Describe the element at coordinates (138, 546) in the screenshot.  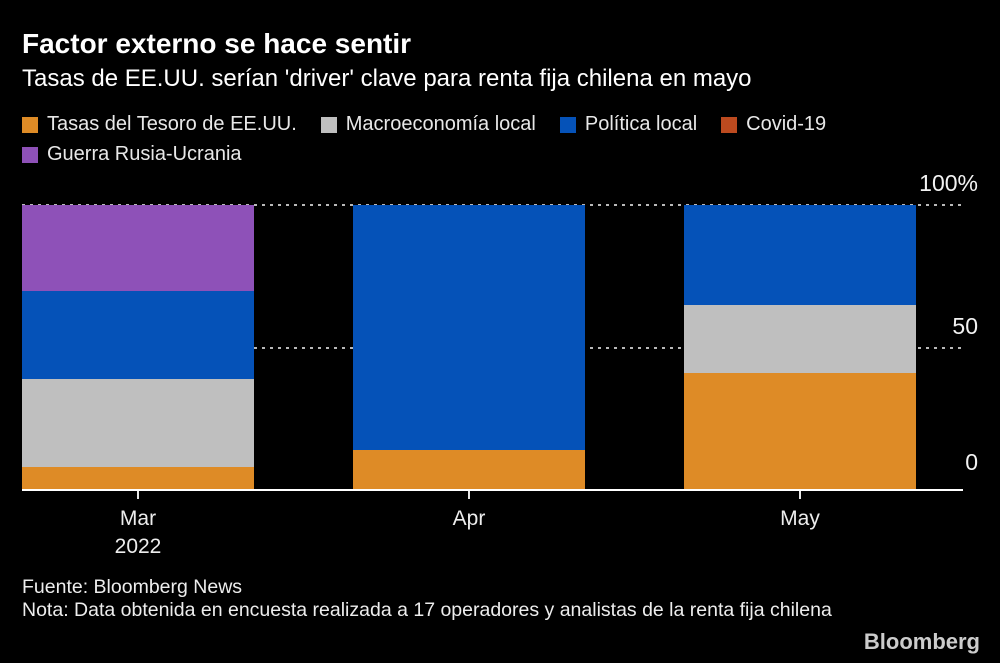
I see `x-axis-label-year: 2022` at that location.